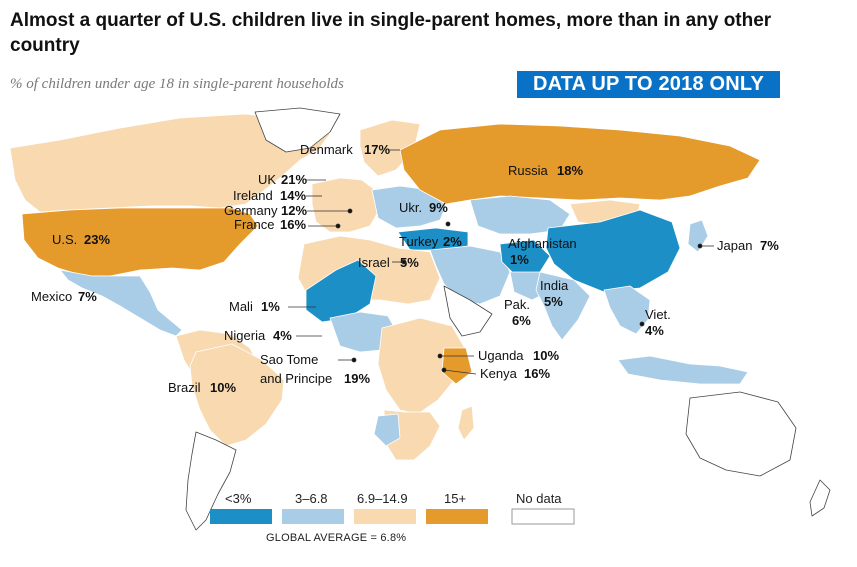 This screenshot has width=857, height=567. I want to click on region-russia, so click(580, 164).